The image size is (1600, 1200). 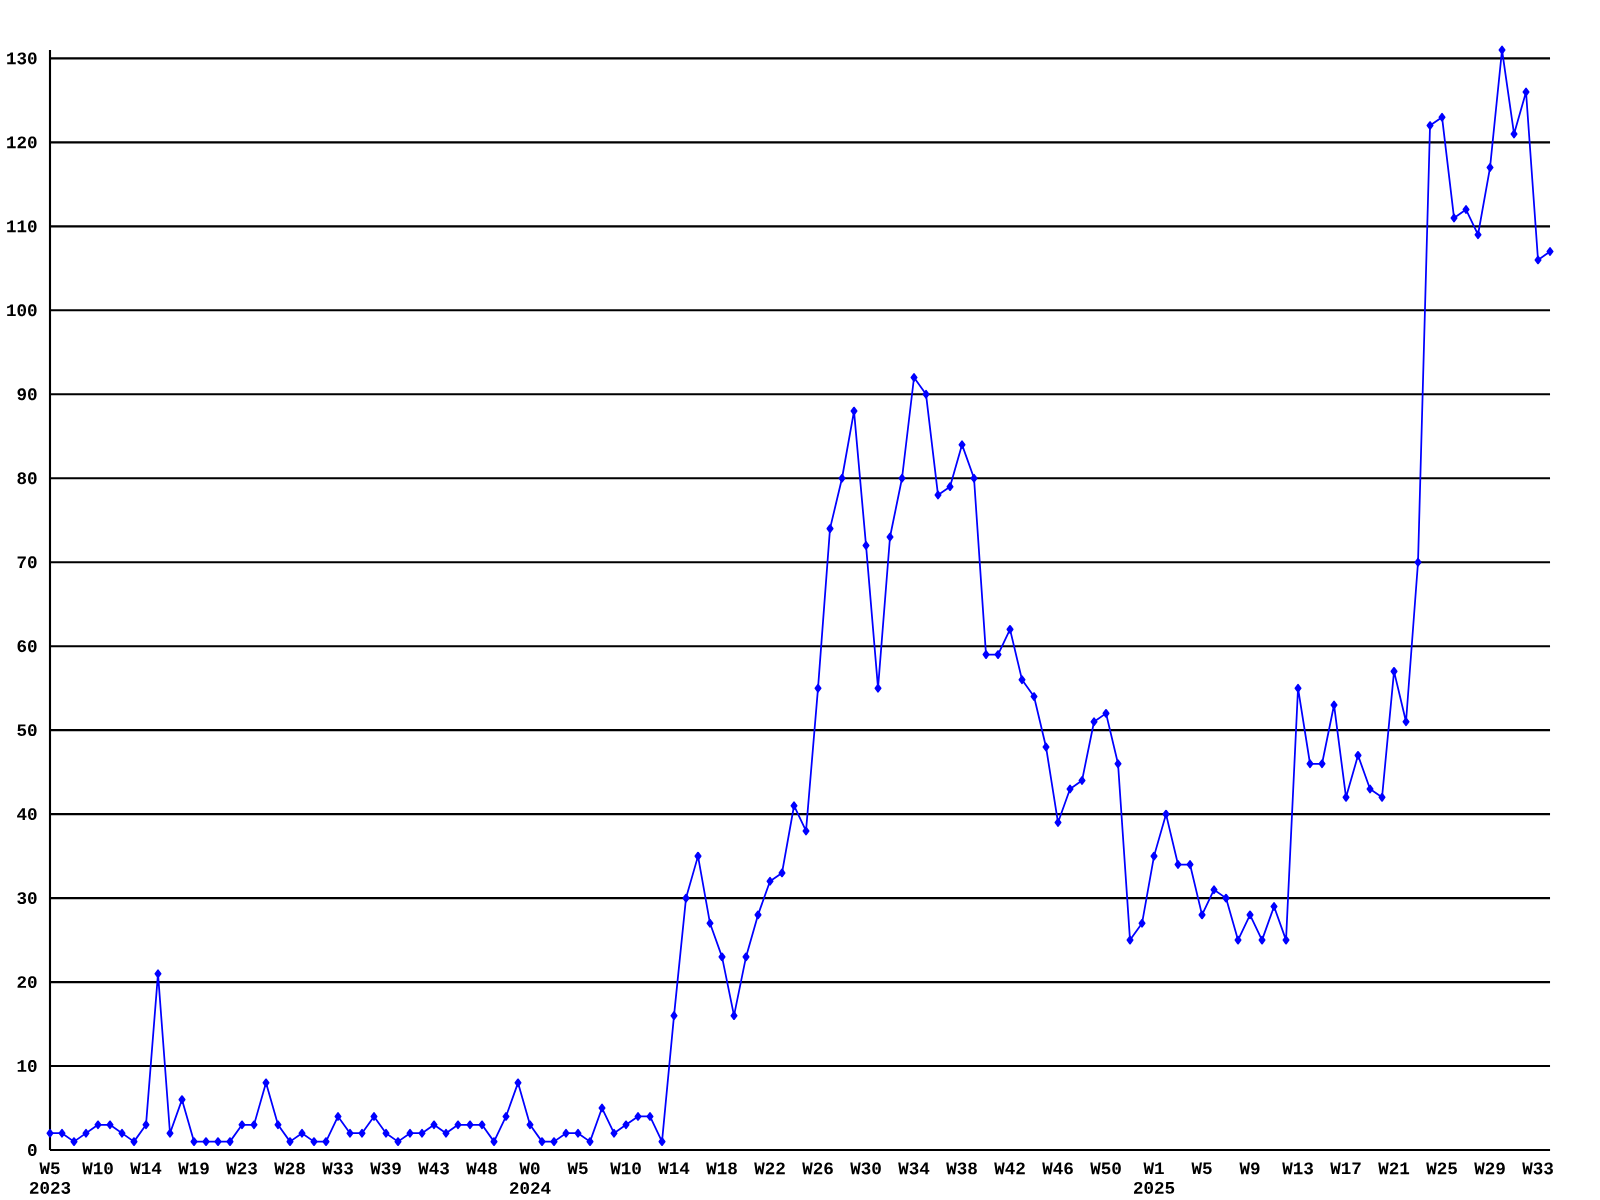 I want to click on x-tick-label: W1 2025, so click(x=1154, y=1178).